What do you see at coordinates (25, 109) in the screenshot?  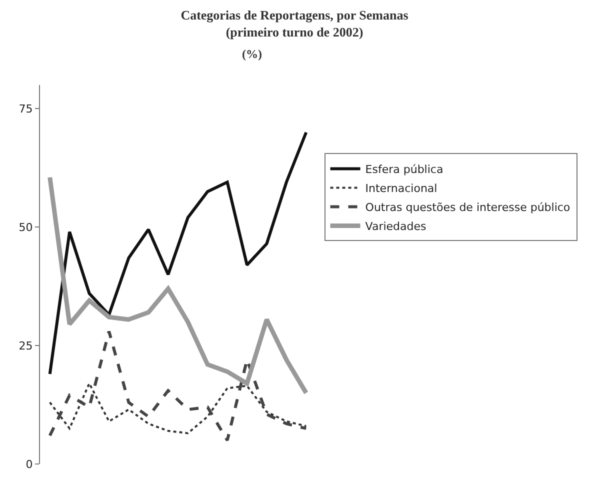 I see `y-tick-label: 75` at bounding box center [25, 109].